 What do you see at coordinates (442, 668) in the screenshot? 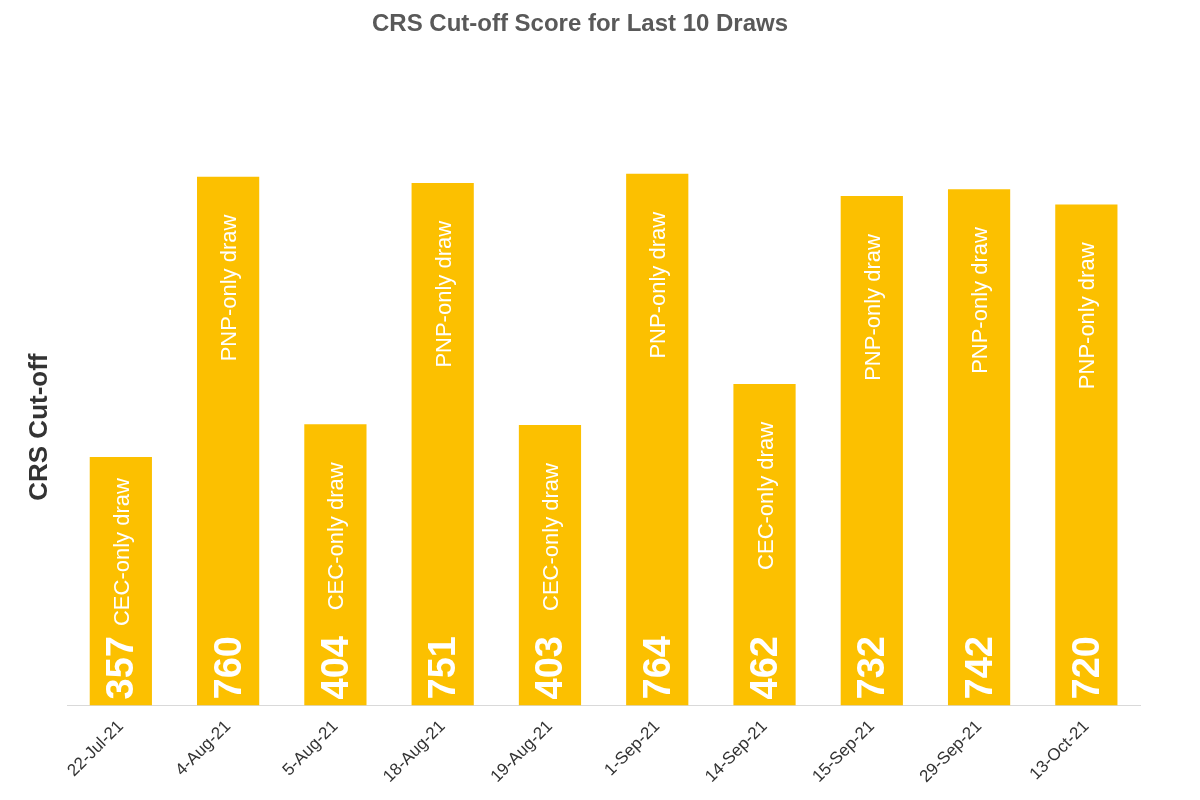
I see `data-label: 751` at bounding box center [442, 668].